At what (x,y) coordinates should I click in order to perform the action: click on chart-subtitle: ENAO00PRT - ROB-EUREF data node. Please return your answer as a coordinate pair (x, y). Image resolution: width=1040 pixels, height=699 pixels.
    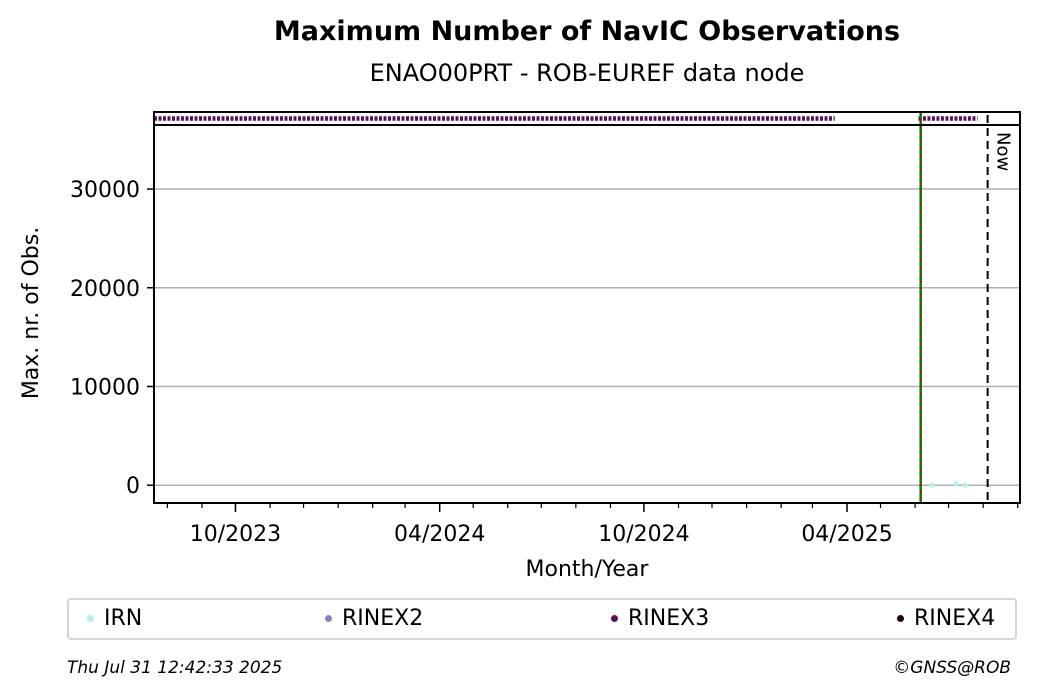
    Looking at the image, I should click on (587, 73).